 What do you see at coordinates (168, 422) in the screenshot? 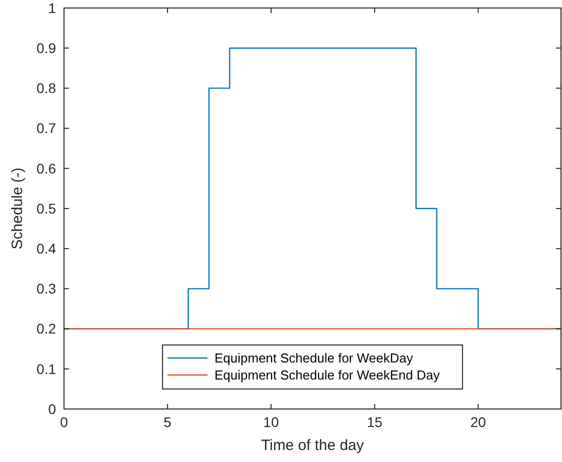
I see `x-tick-label: 5` at bounding box center [168, 422].